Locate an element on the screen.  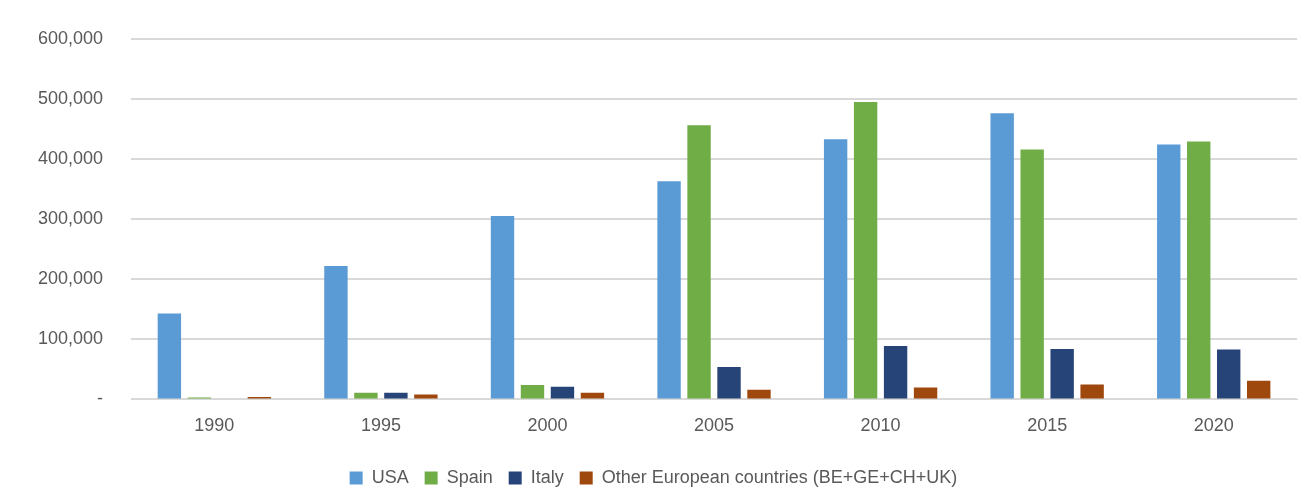
x-tick-label: 2020 is located at coordinates (1213, 425).